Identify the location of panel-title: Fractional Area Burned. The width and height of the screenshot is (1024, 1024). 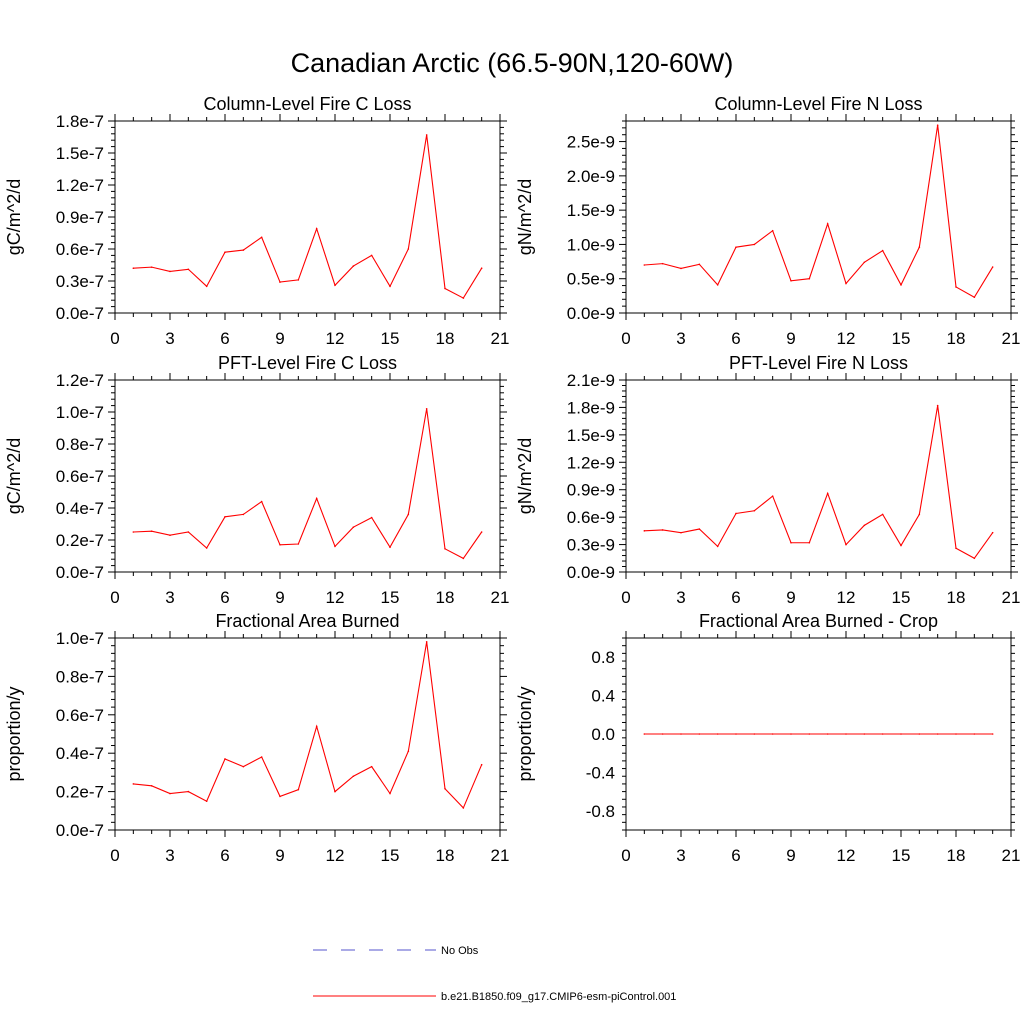
(307, 621).